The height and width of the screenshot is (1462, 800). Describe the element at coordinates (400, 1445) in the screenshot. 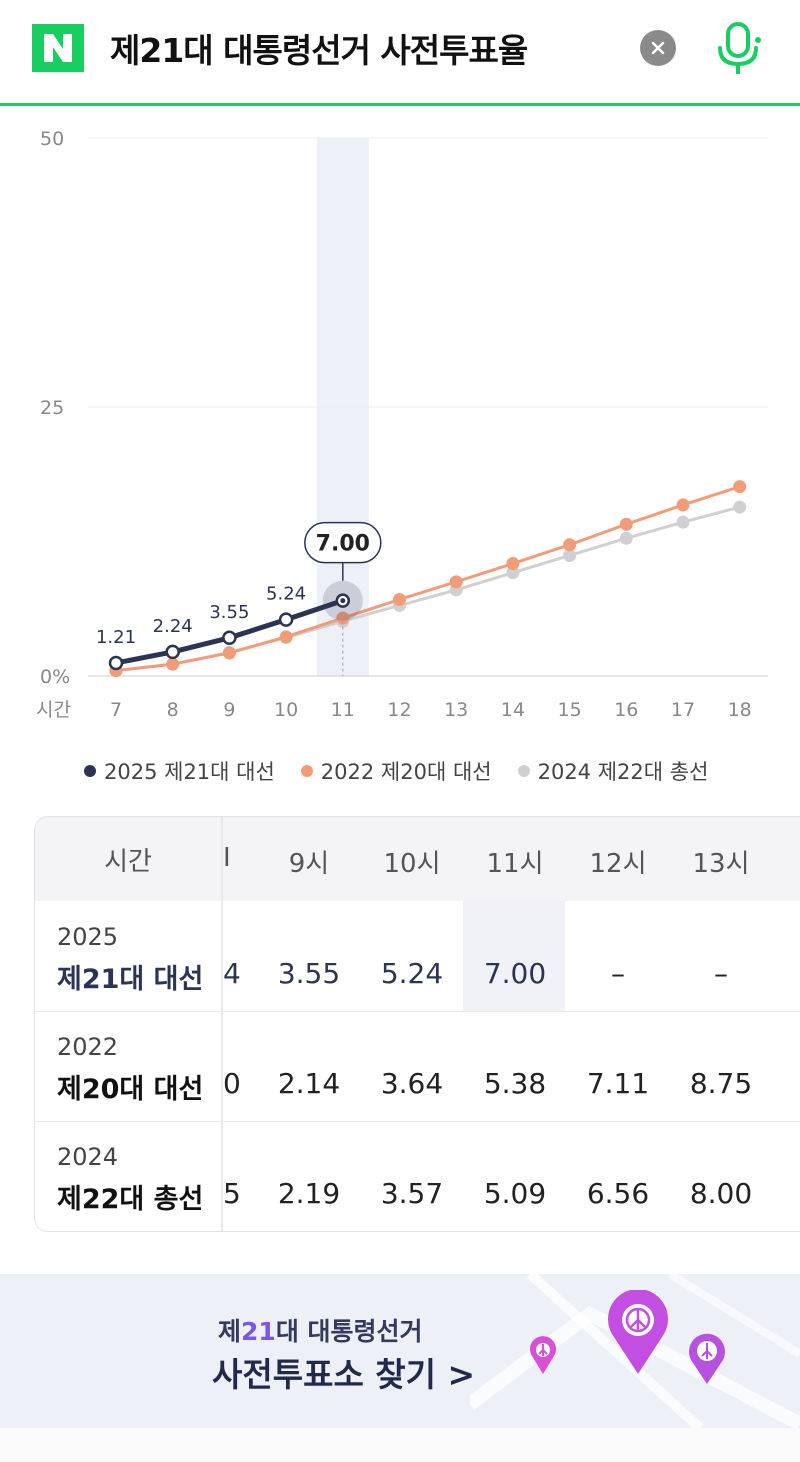

I see `footer-strip` at that location.